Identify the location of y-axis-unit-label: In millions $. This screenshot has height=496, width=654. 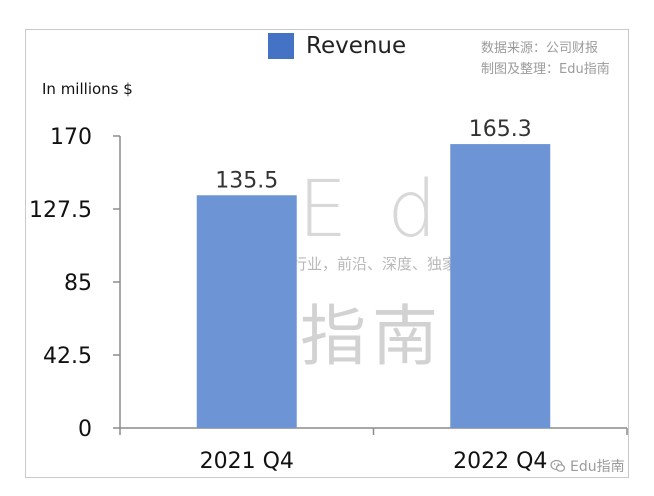
(87, 89).